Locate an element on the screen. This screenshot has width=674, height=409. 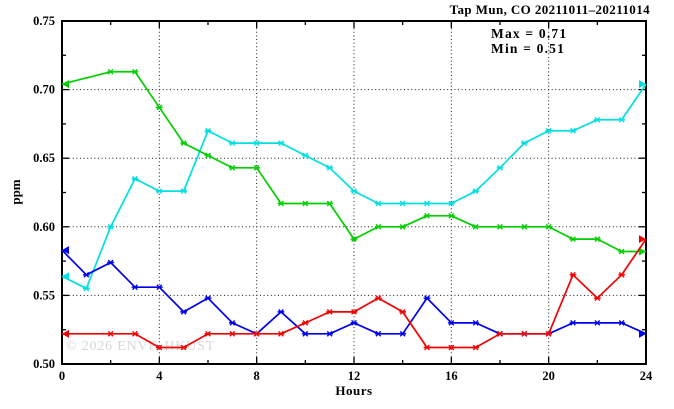
svg-text: 0.70 is located at coordinates (44, 90).